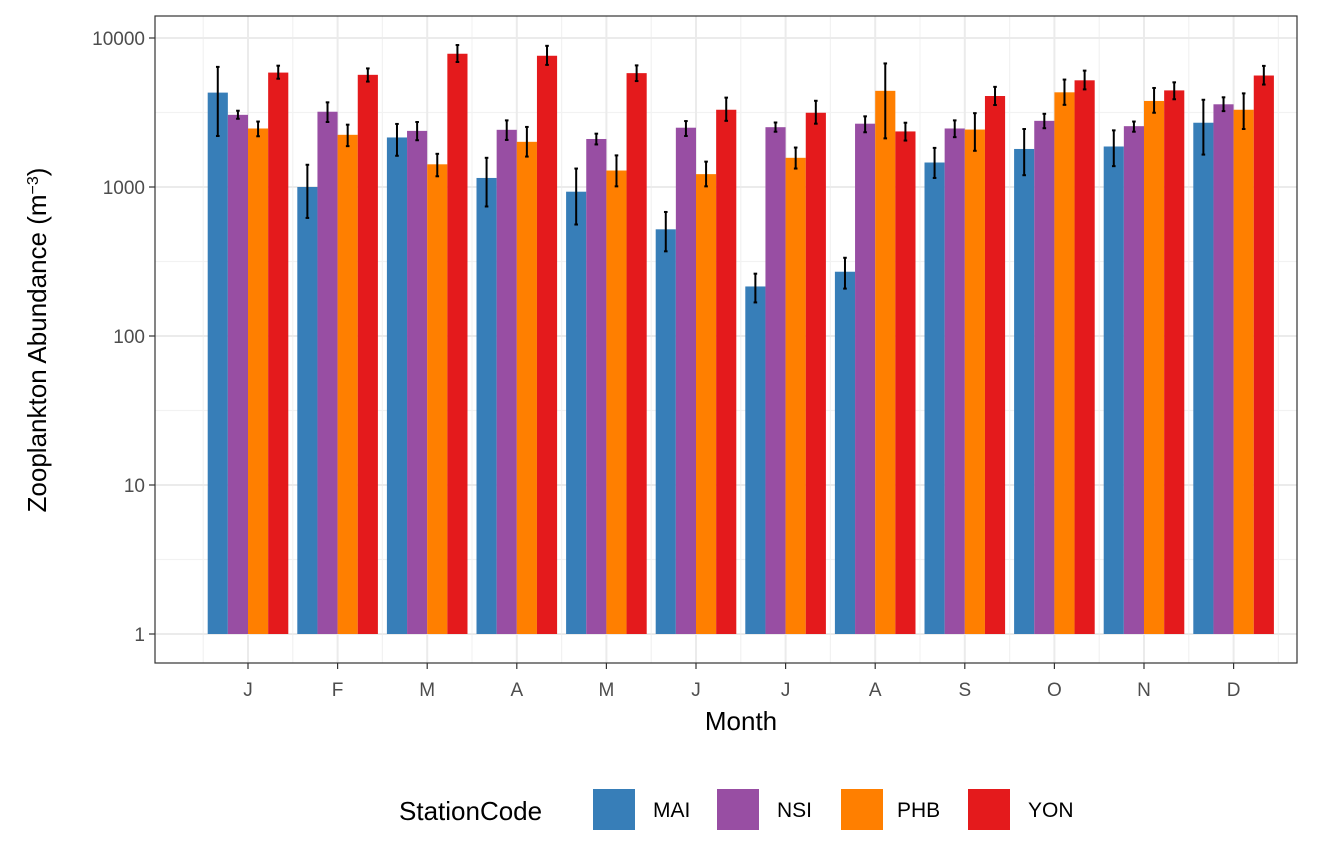 The width and height of the screenshot is (1344, 865). What do you see at coordinates (124, 188) in the screenshot?
I see `y-tick-label: 1000` at bounding box center [124, 188].